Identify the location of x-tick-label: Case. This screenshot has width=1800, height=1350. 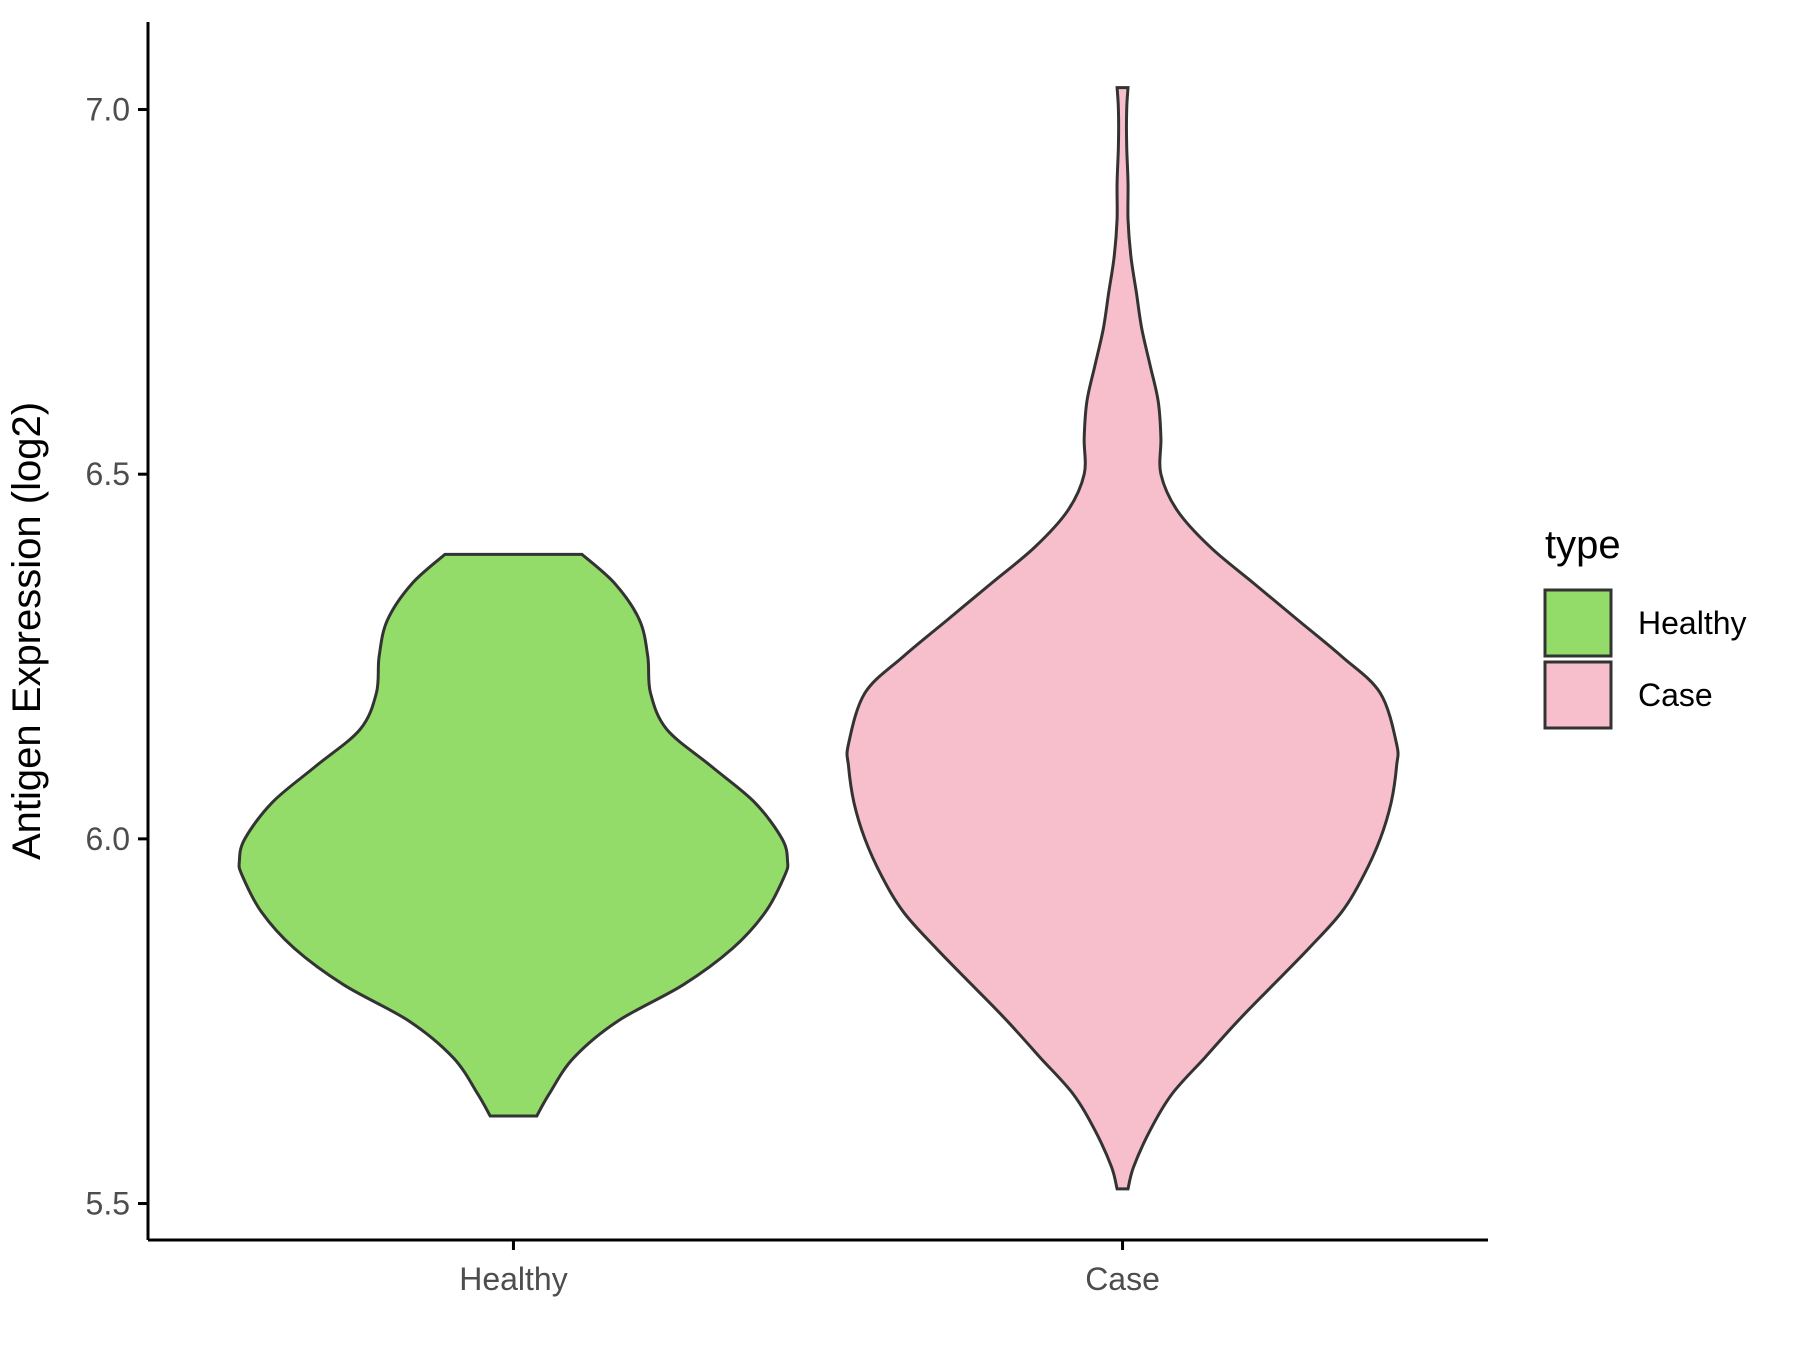
(1122, 1279).